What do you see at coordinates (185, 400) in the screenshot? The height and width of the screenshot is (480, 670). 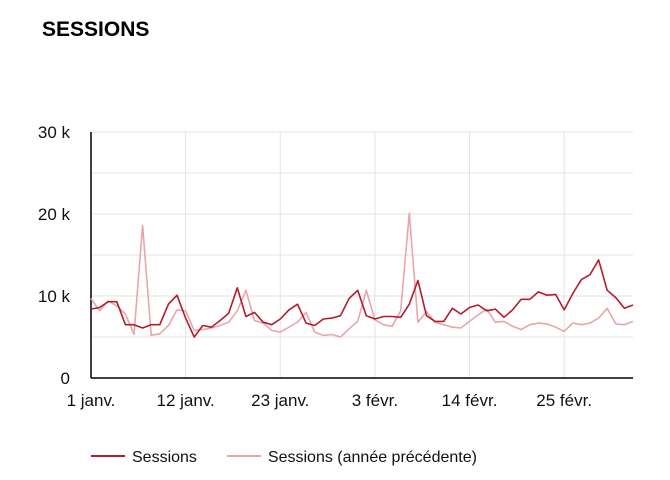 I see `x-tick-label: 12 janv.` at bounding box center [185, 400].